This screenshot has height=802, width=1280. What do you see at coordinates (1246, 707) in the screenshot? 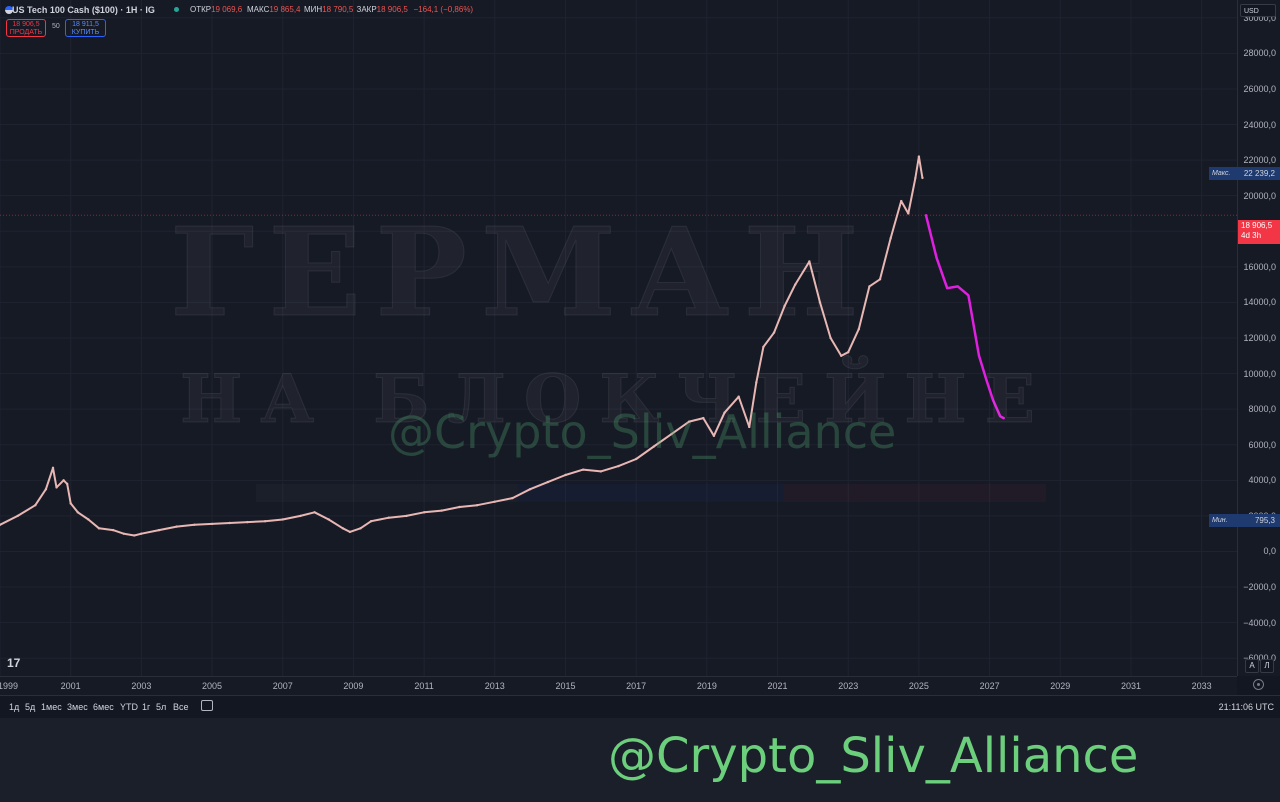
I see `utc-clock: 21:11:06 UTC` at bounding box center [1246, 707].